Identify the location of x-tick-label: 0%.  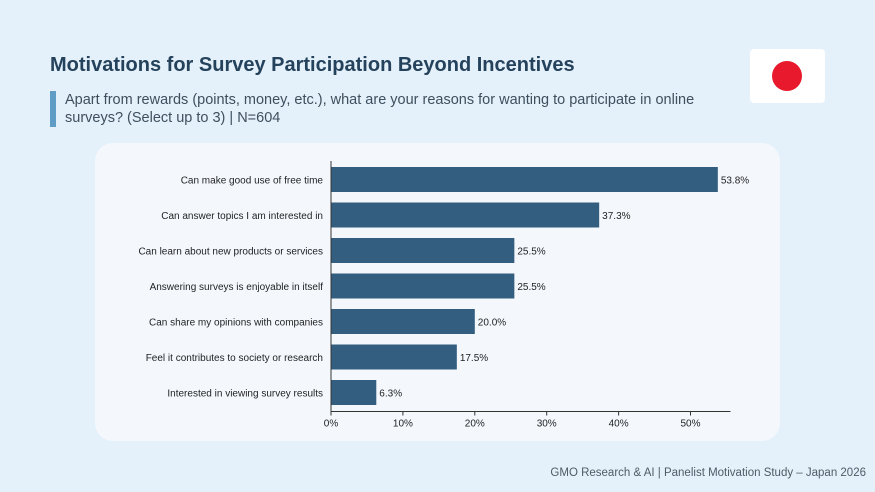
(331, 424).